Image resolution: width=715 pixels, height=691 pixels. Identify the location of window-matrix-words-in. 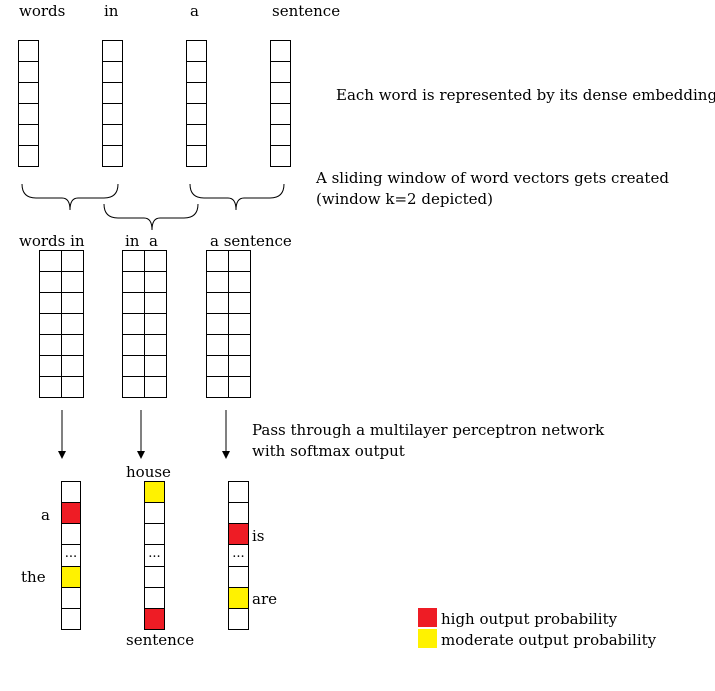
(61, 324).